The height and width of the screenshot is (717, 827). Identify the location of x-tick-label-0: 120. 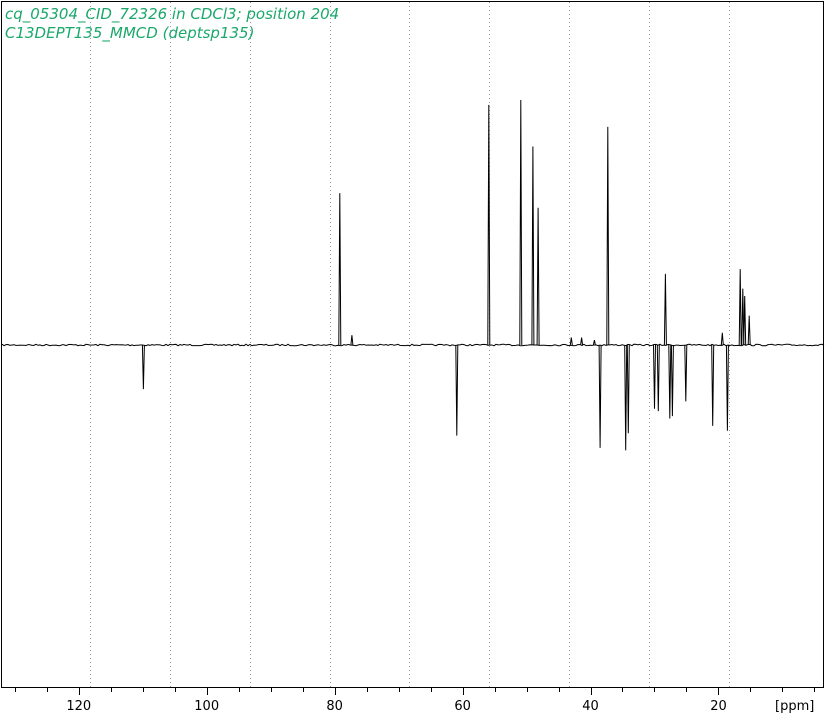
(78, 706).